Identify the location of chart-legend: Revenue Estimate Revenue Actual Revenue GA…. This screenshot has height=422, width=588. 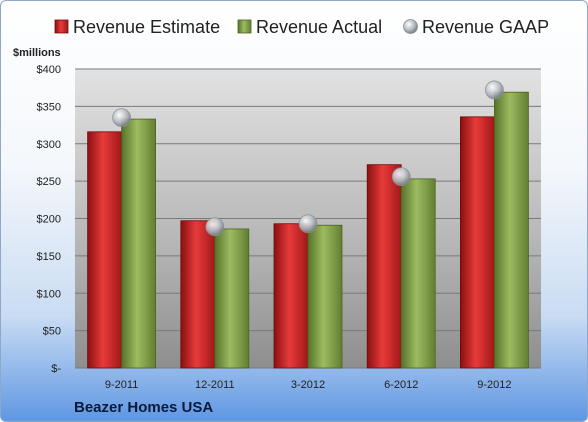
(301, 27).